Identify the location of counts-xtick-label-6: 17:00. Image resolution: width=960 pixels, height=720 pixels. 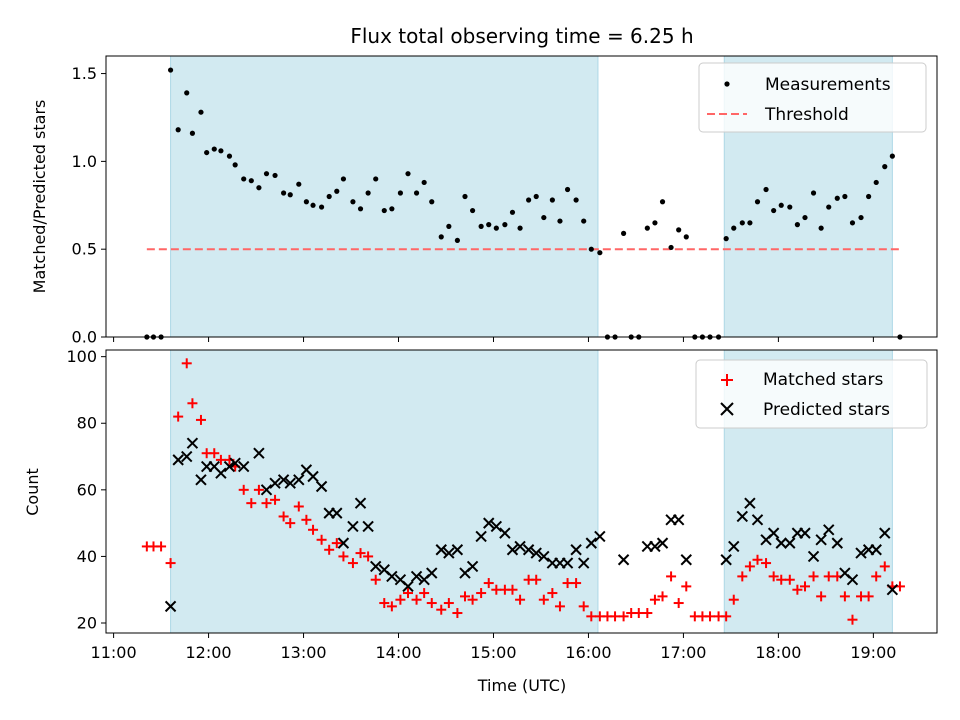
(683, 652).